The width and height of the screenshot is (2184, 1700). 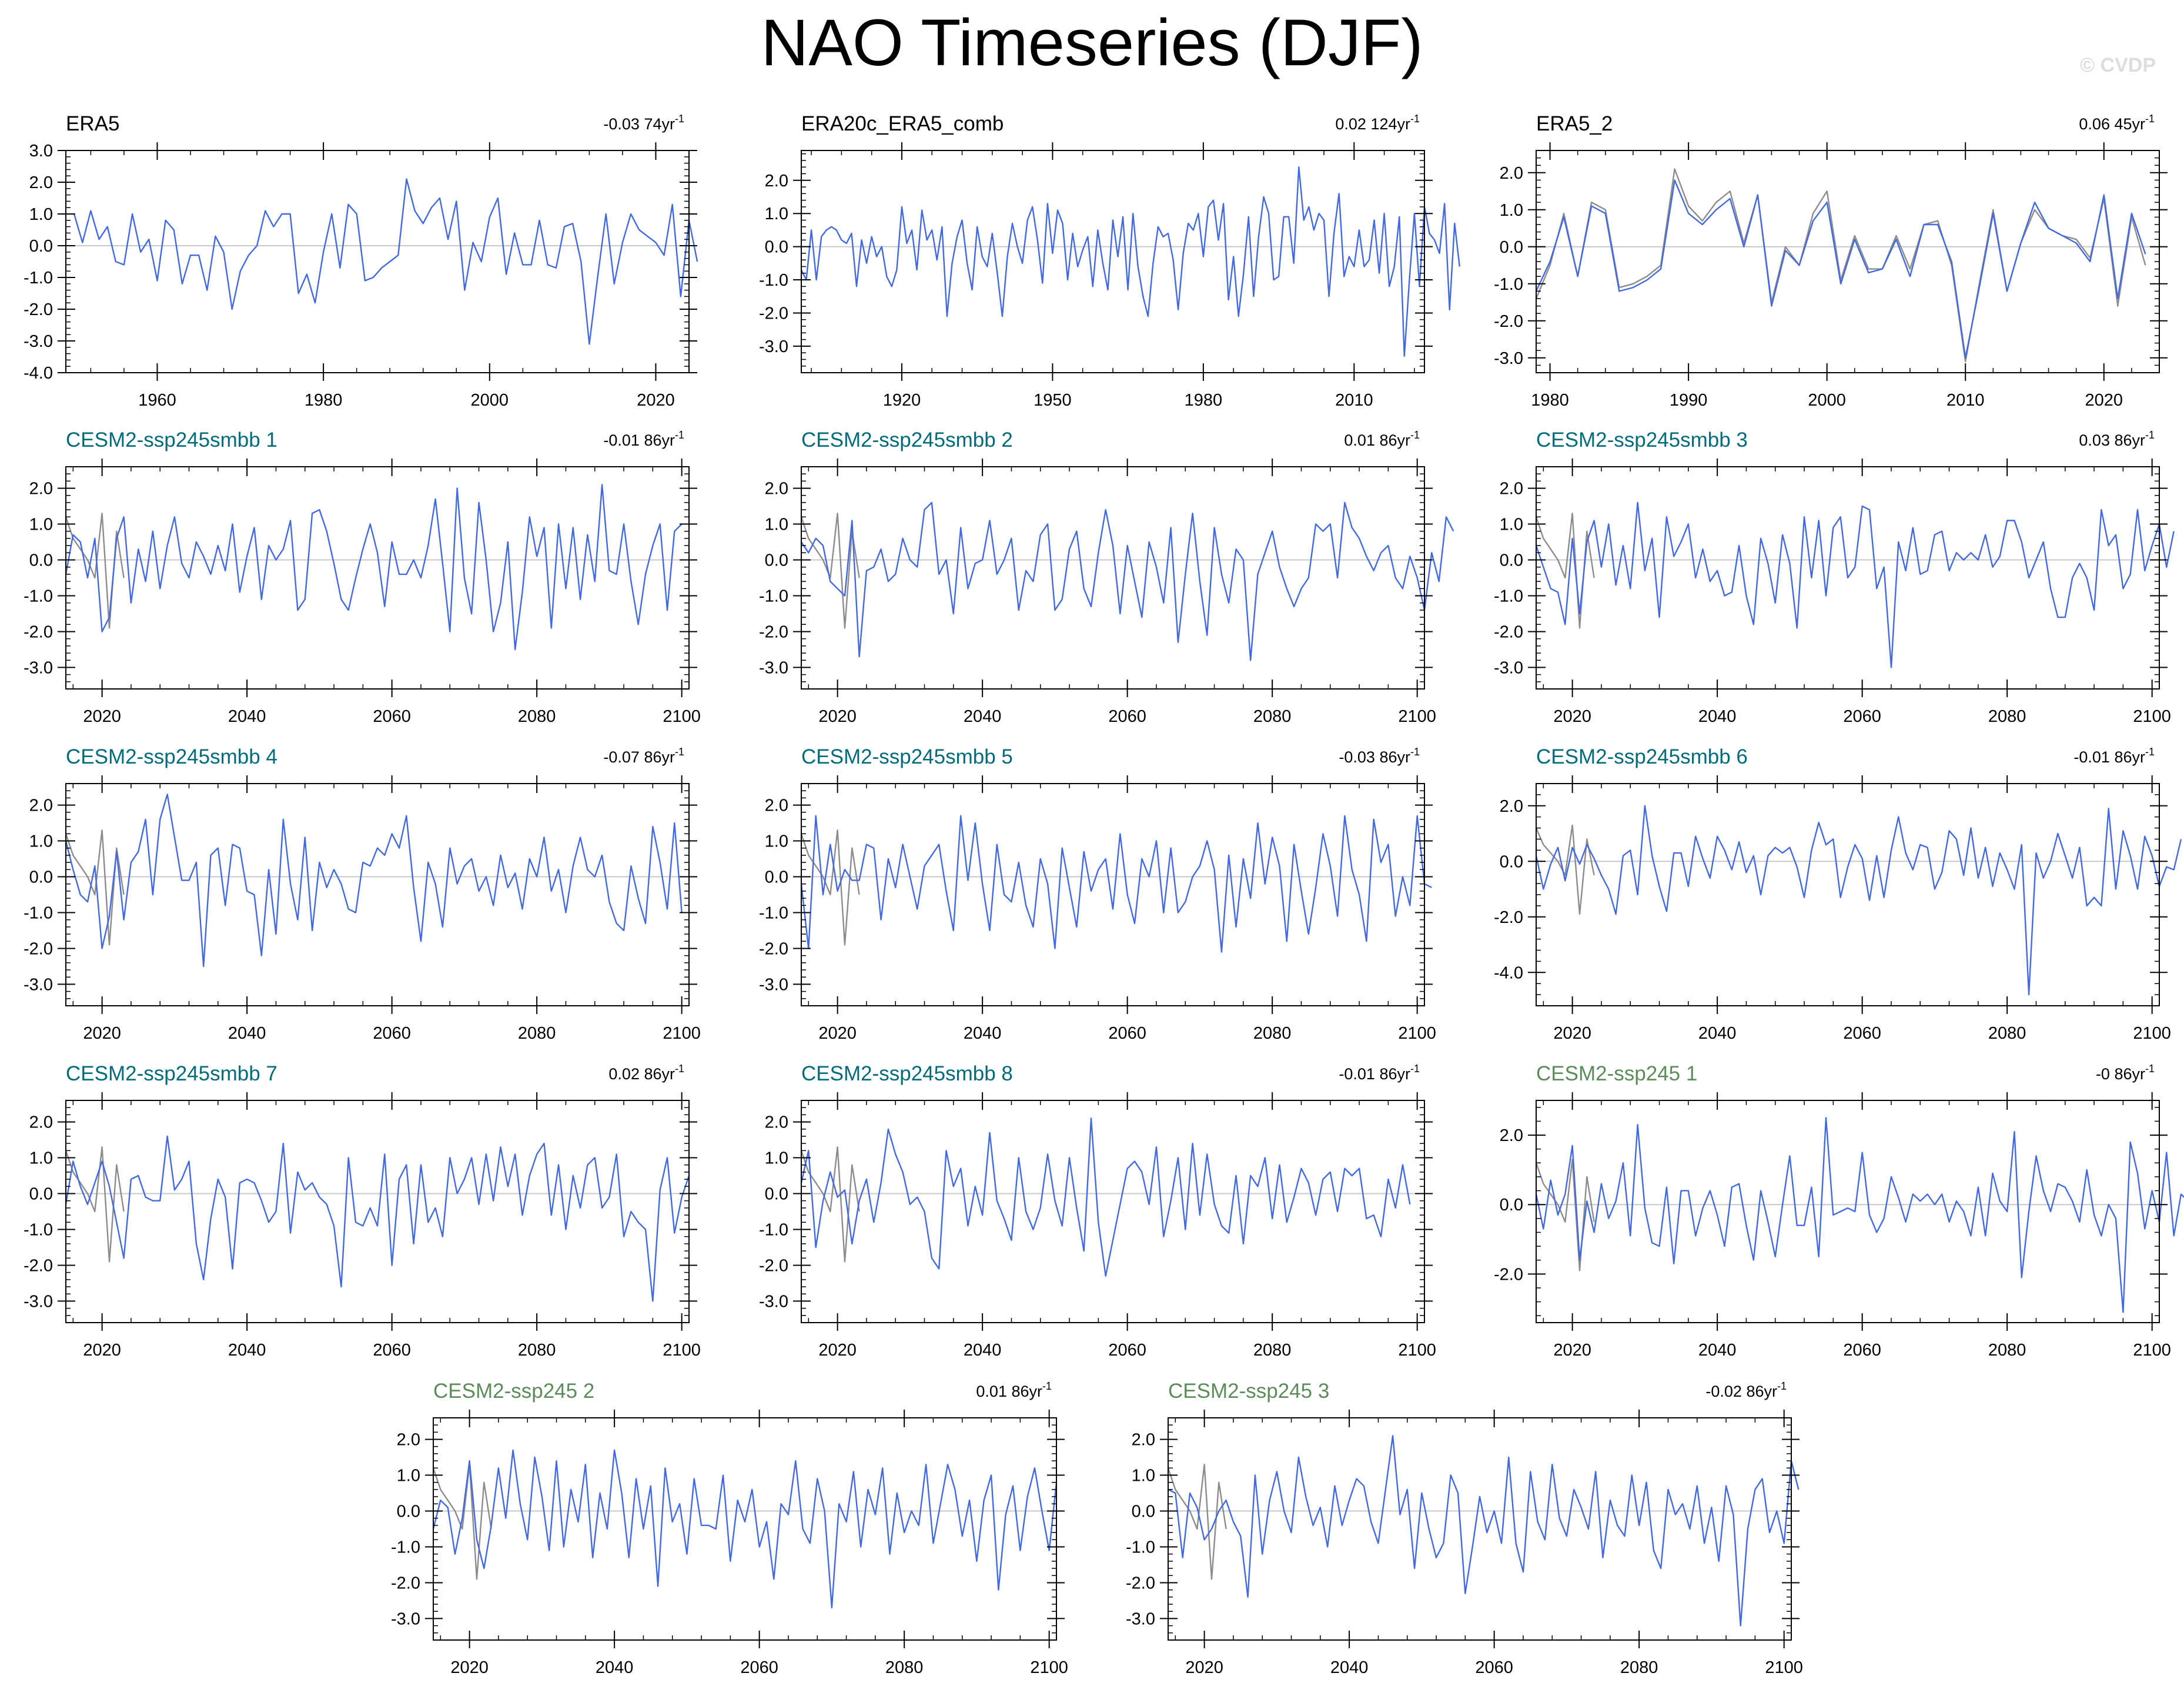 What do you see at coordinates (1374, 1074) in the screenshot?
I see `trend-value: -0.01 86yr` at bounding box center [1374, 1074].